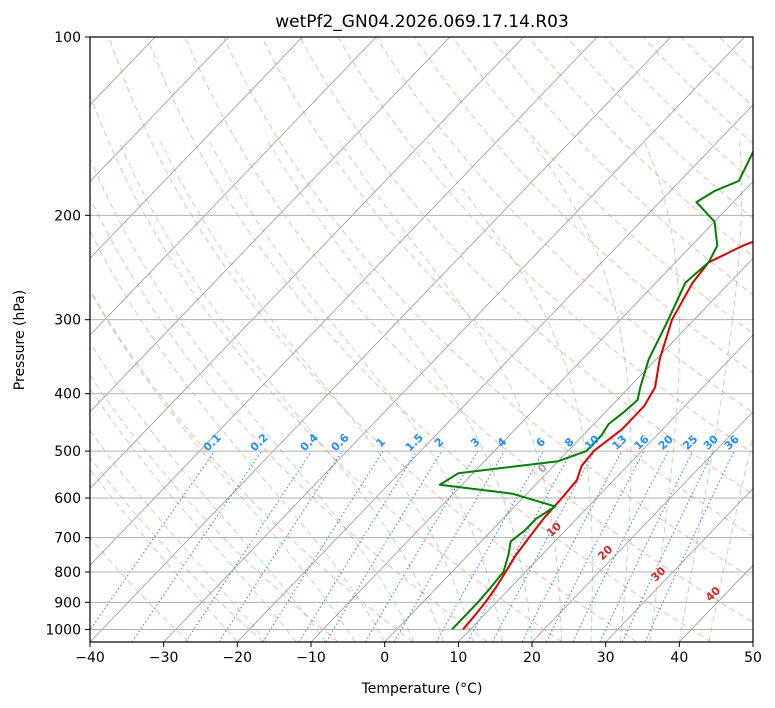 This screenshot has height=708, width=775. I want to click on mixing-ratio-label: 16, so click(642, 442).